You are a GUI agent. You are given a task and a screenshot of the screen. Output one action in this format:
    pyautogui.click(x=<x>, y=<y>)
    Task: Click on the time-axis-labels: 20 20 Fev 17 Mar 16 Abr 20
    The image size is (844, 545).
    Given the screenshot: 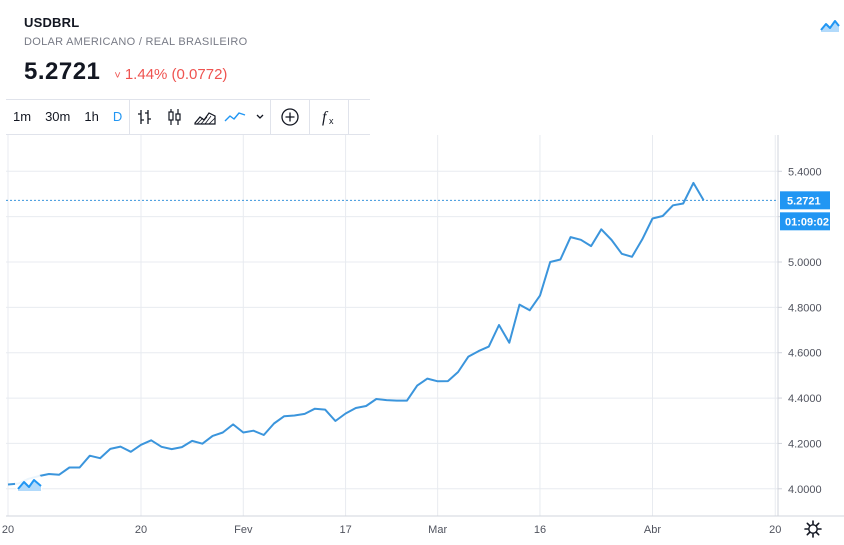 What is the action you would take?
    pyautogui.click(x=392, y=530)
    